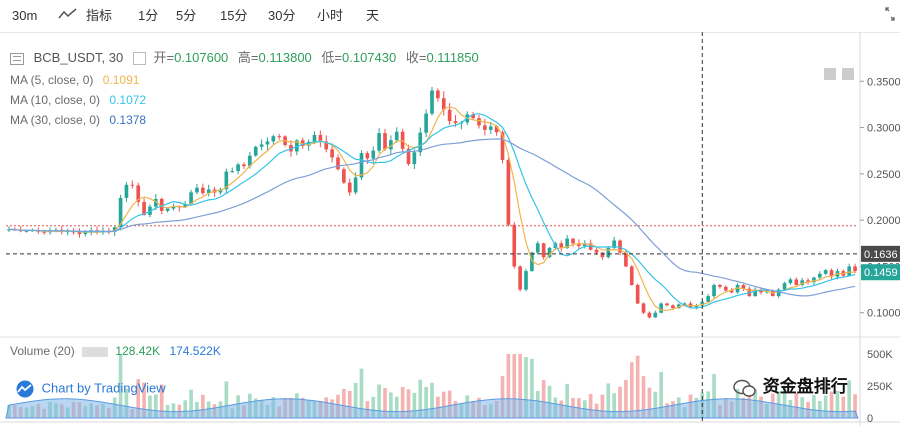 The image size is (900, 426). What do you see at coordinates (890, 14) in the screenshot?
I see `fullscreen-icon` at bounding box center [890, 14].